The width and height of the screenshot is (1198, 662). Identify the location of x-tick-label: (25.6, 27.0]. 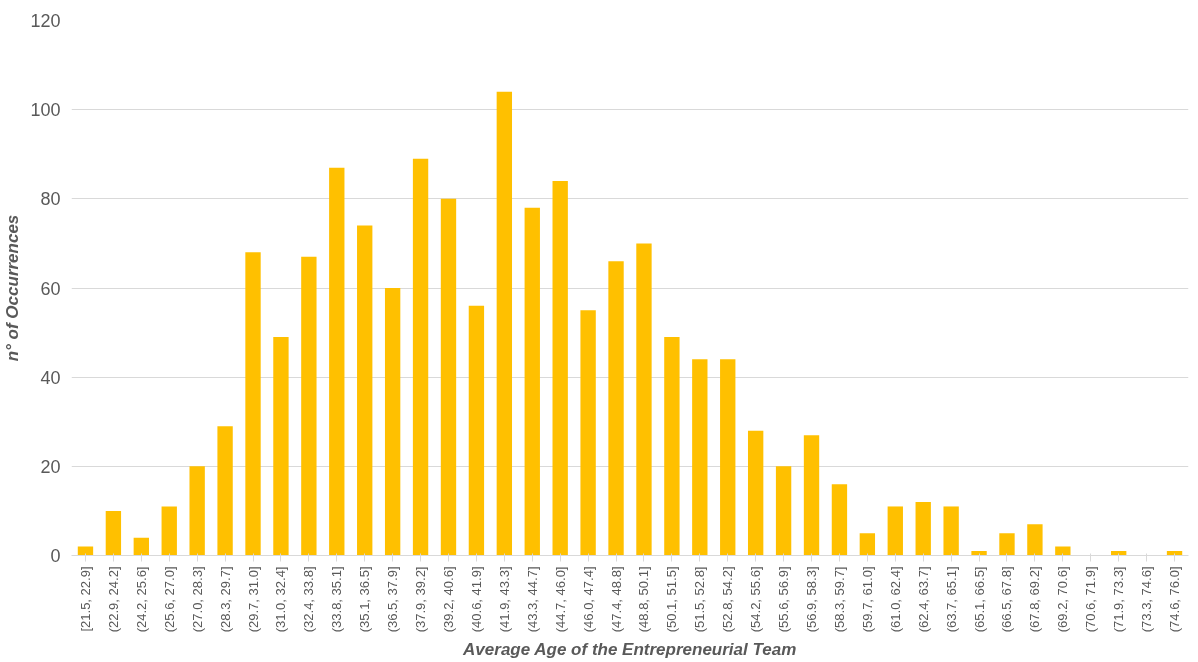
(169, 599).